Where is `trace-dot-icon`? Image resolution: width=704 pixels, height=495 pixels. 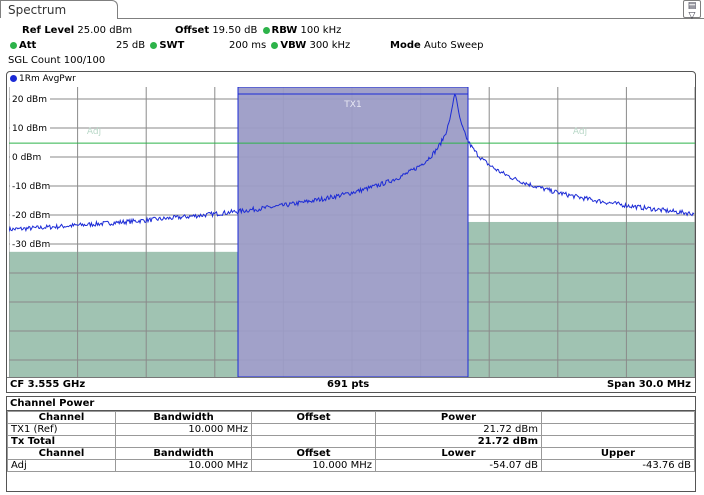
trace-dot-icon is located at coordinates (13, 78).